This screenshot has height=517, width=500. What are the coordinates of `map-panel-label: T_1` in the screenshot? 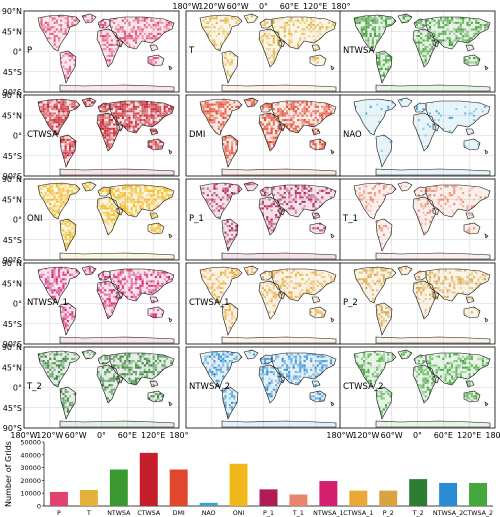 It's located at (350, 219).